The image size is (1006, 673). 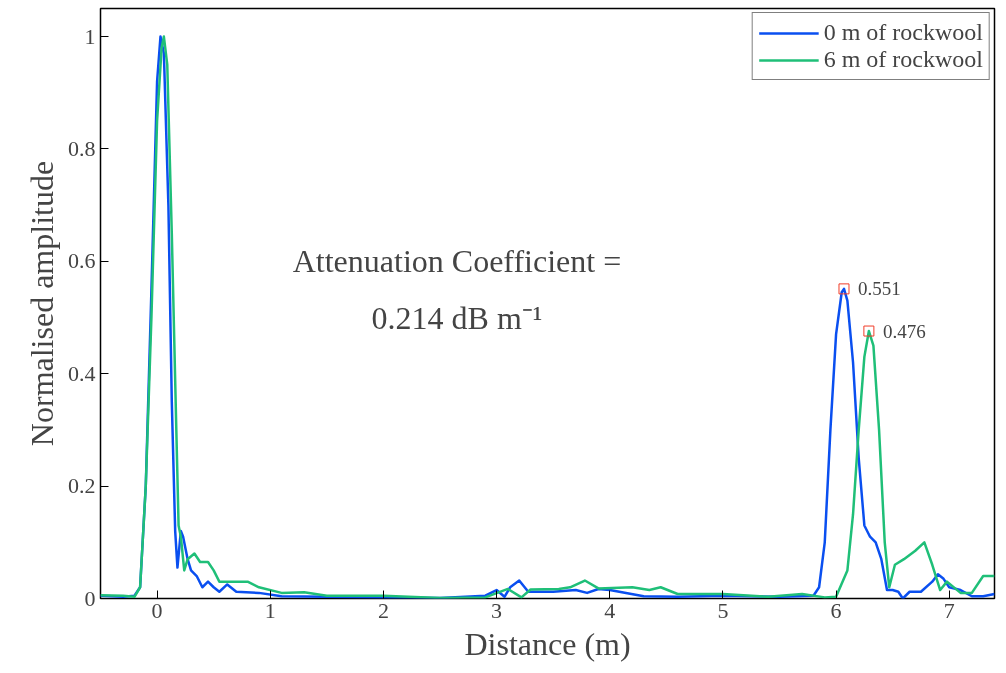 What do you see at coordinates (90, 36) in the screenshot?
I see `y-tick-label: 1` at bounding box center [90, 36].